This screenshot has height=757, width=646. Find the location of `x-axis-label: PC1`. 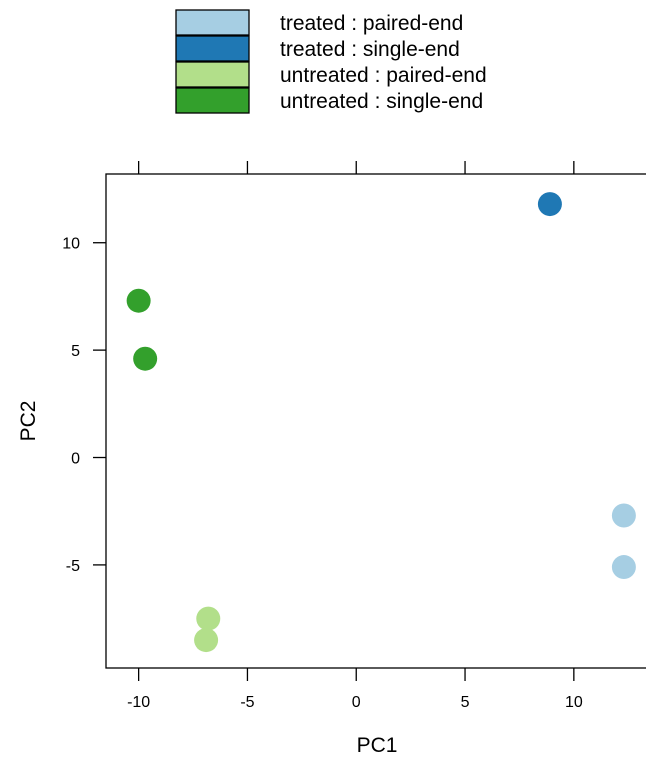

x-axis-label: PC1 is located at coordinates (377, 745).